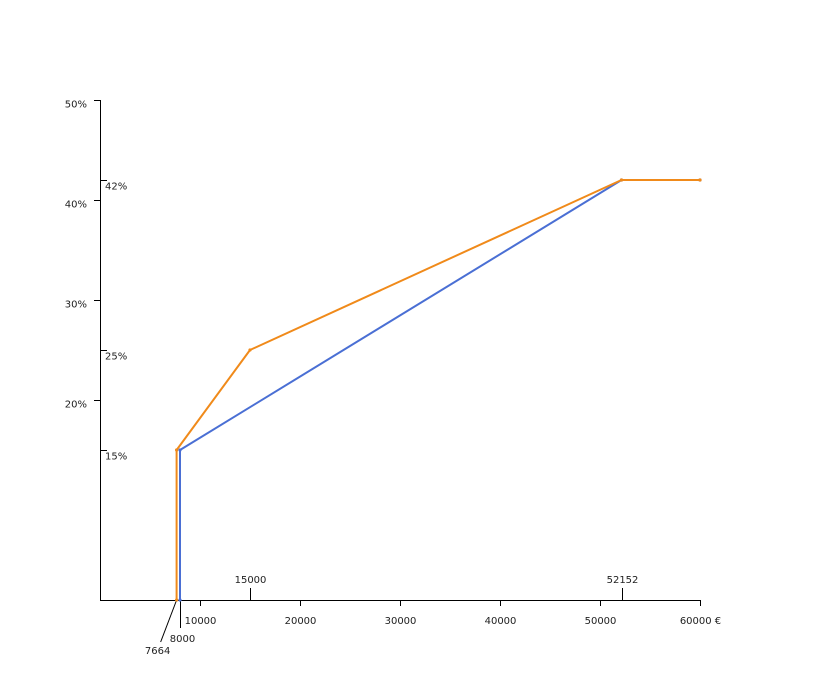 Image resolution: width=817 pixels, height=691 pixels. Describe the element at coordinates (76, 105) in the screenshot. I see `y-tick-label: 50%` at that location.